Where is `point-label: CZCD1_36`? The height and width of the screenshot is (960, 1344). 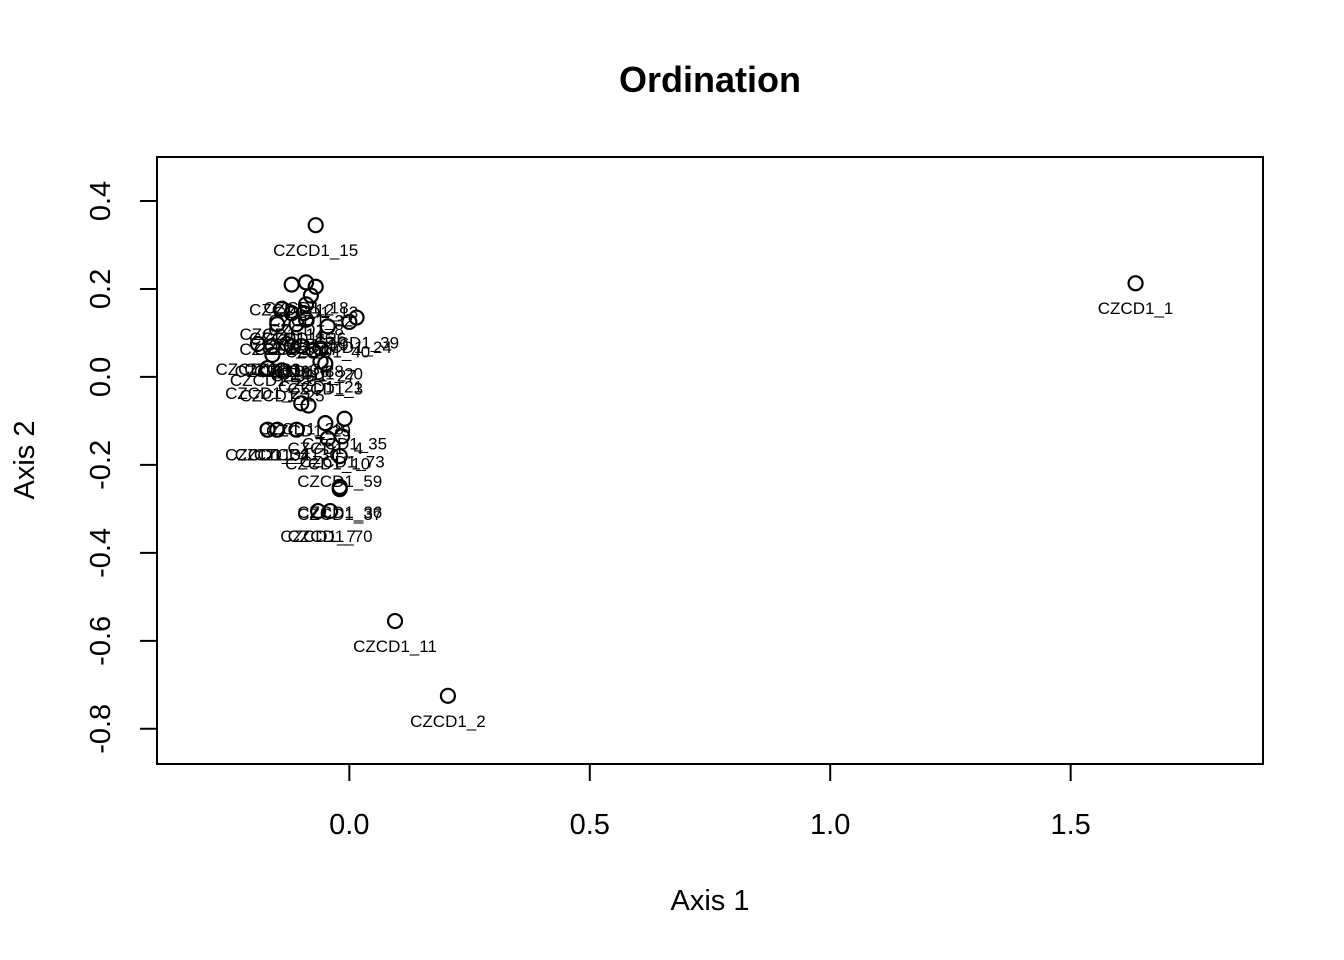
point-label: CZCD1_36 is located at coordinates (339, 512).